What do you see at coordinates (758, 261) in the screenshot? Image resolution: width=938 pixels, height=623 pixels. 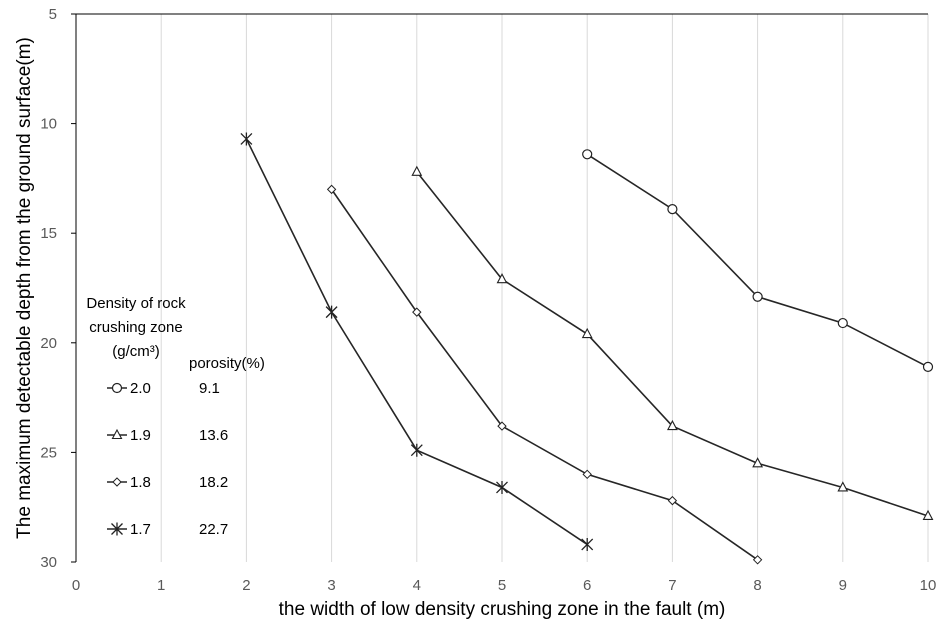 I see `series-2.0` at bounding box center [758, 261].